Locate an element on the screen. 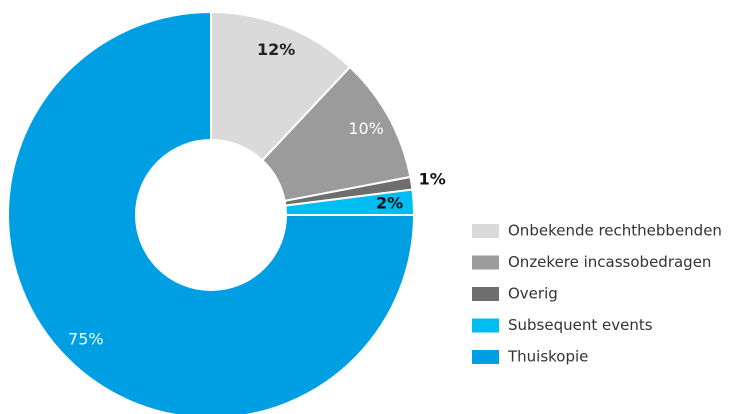 The image size is (740, 414). legend-label: Onzekere incassobedragen is located at coordinates (609, 262).